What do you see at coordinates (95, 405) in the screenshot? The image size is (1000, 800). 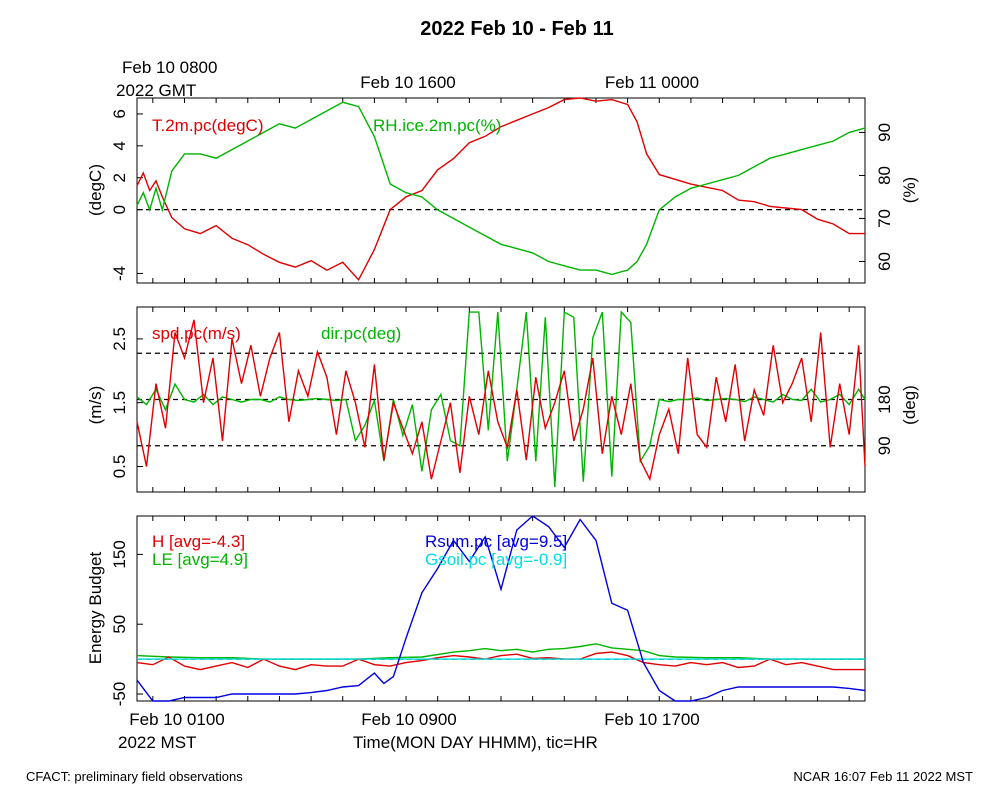 I see `panel-2-left-axis-label: (m/s)` at bounding box center [95, 405].